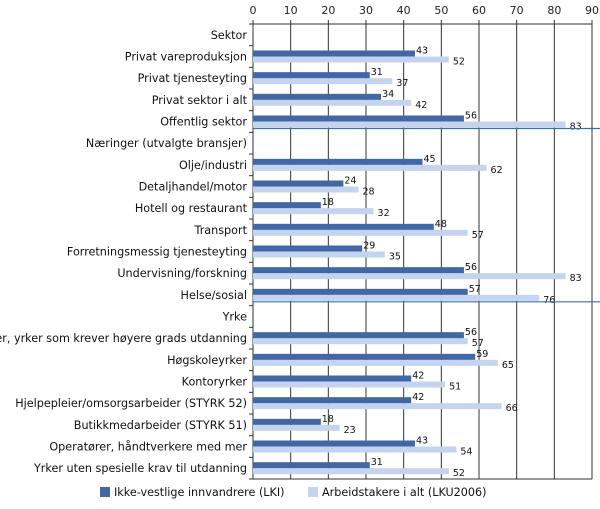 This screenshot has height=509, width=600. I want to click on data-label-innvandrere: 34, so click(388, 94).